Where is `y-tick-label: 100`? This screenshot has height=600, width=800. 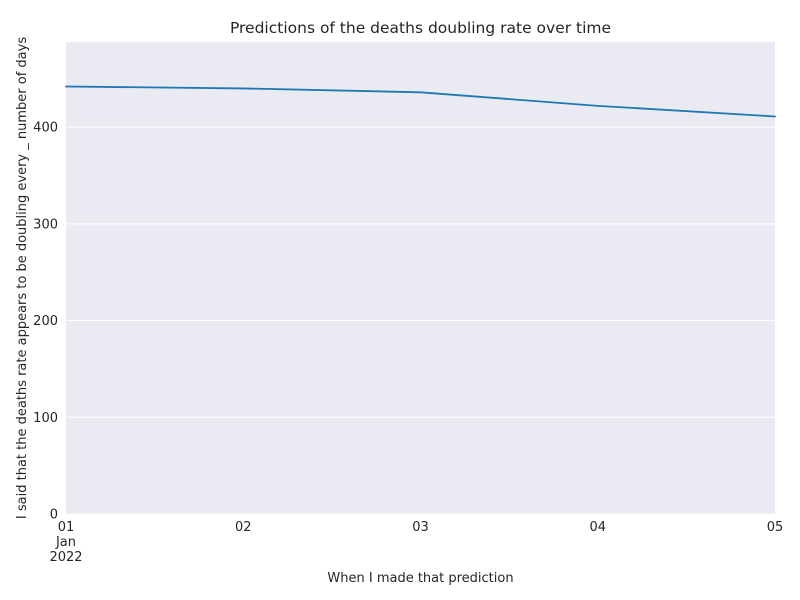 y-tick-label: 100 is located at coordinates (45, 418).